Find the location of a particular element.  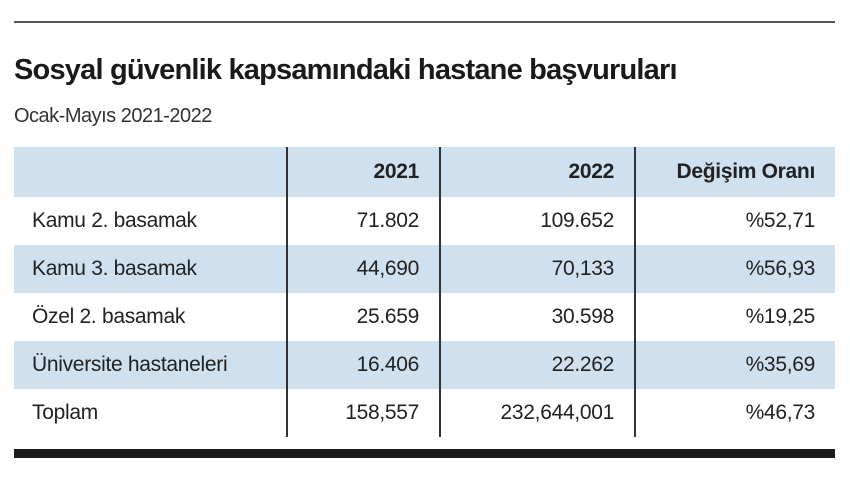

table-row: Üniversite hastaneleri 16.406 22.262 %35,69 is located at coordinates (424, 365).